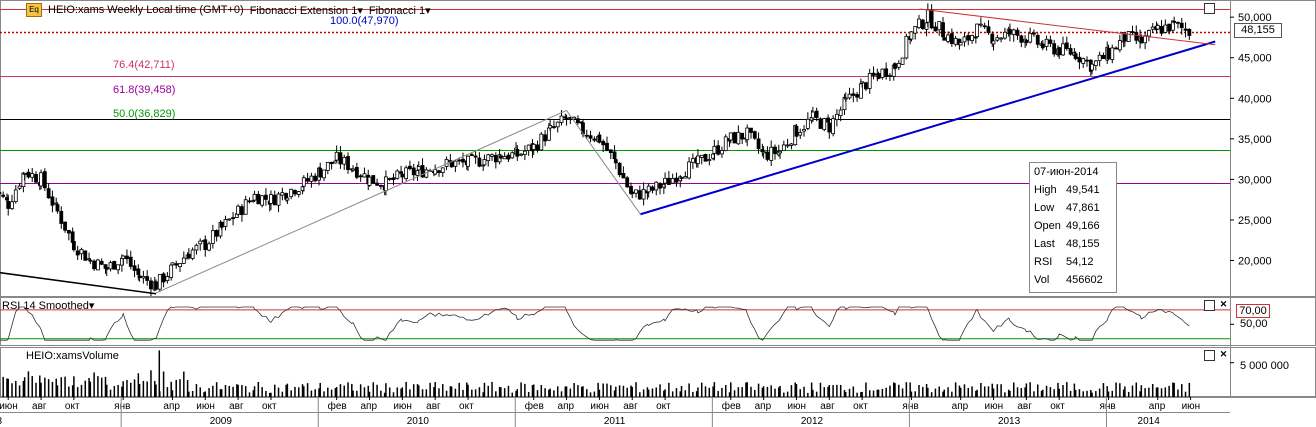 The width and height of the screenshot is (1316, 427). Describe the element at coordinates (1107, 406) in the screenshot. I see `month-label: янв` at that location.